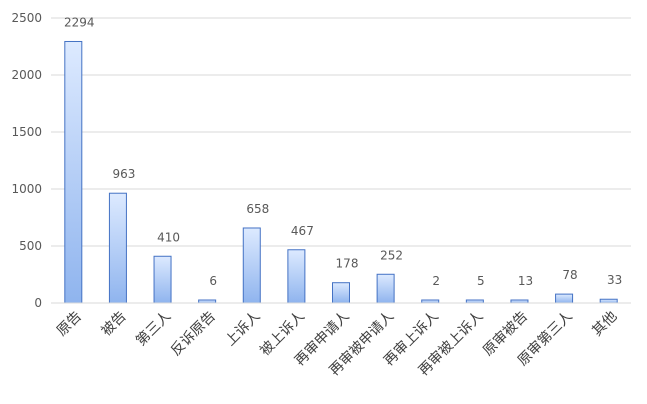 The height and width of the screenshot is (404, 647). Describe the element at coordinates (213, 281) in the screenshot. I see `data-label: 6` at that location.